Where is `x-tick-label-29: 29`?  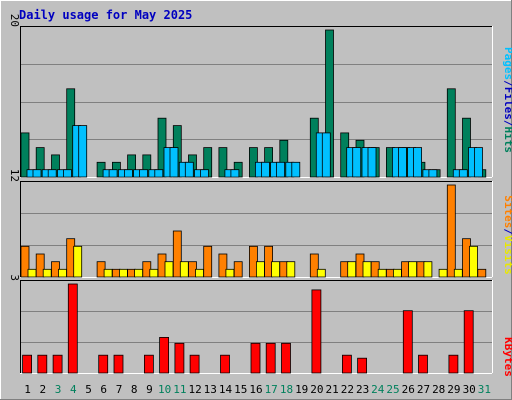 x-tick-label-29: 29 is located at coordinates (453, 389).